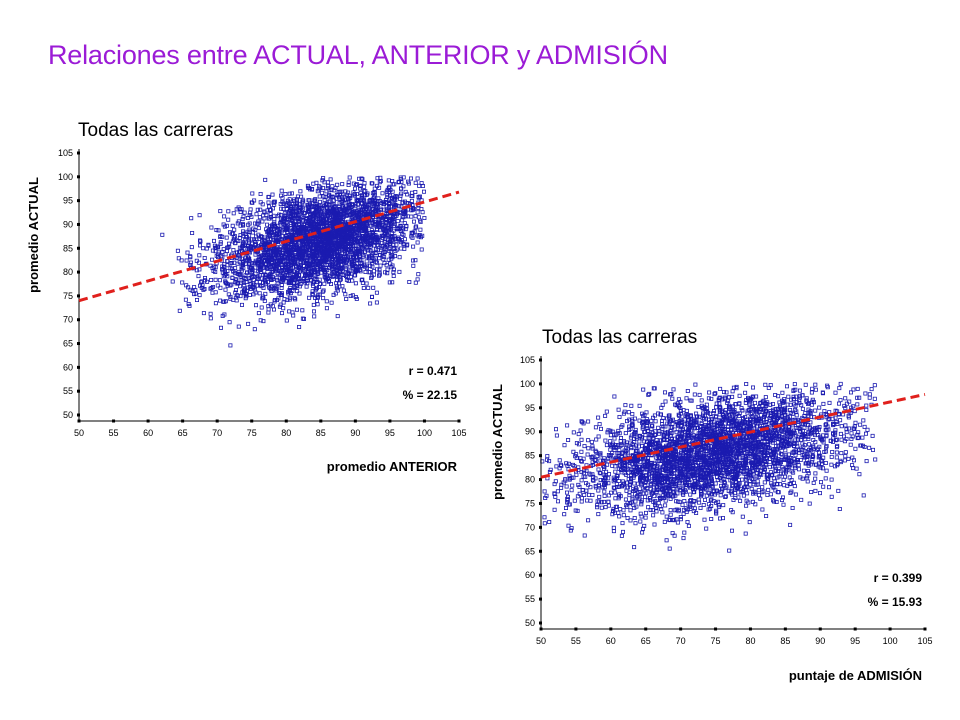  What do you see at coordinates (78, 391) in the screenshot?
I see `y-tick-mark` at bounding box center [78, 391].